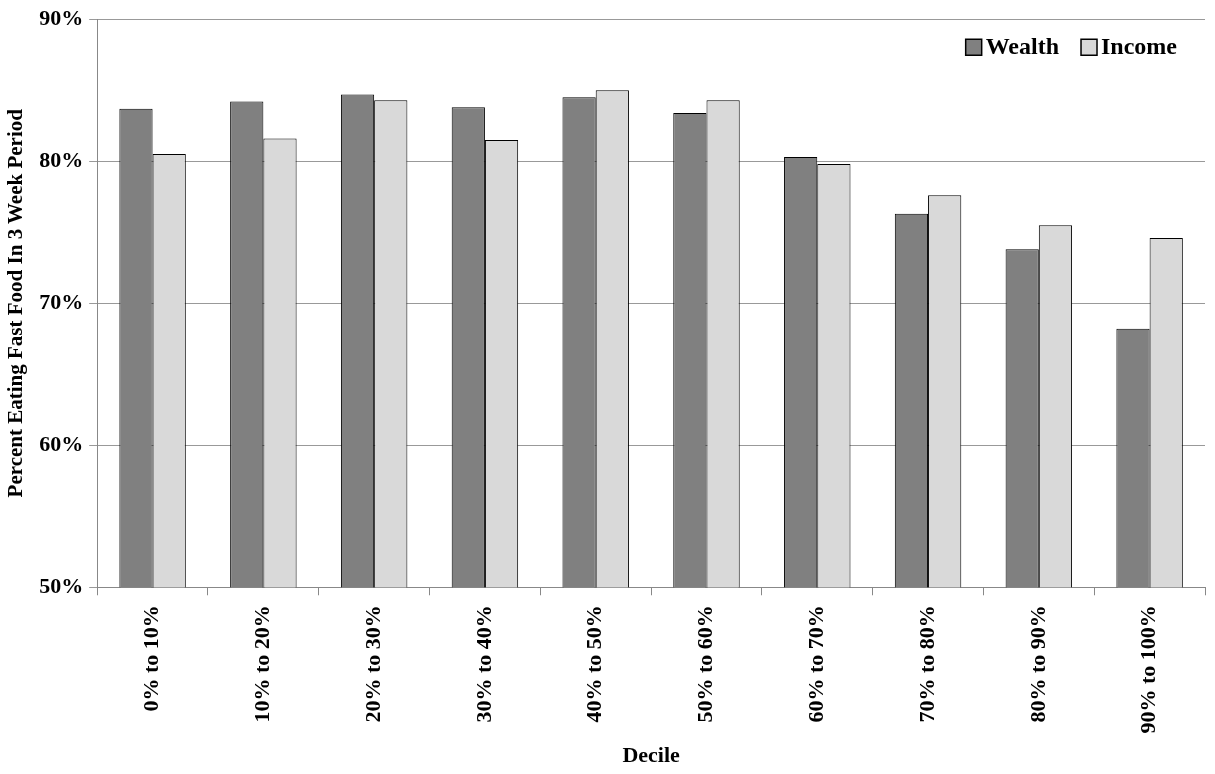 The image size is (1215, 774). What do you see at coordinates (61, 585) in the screenshot?
I see `y-tick-label: 50%` at bounding box center [61, 585].